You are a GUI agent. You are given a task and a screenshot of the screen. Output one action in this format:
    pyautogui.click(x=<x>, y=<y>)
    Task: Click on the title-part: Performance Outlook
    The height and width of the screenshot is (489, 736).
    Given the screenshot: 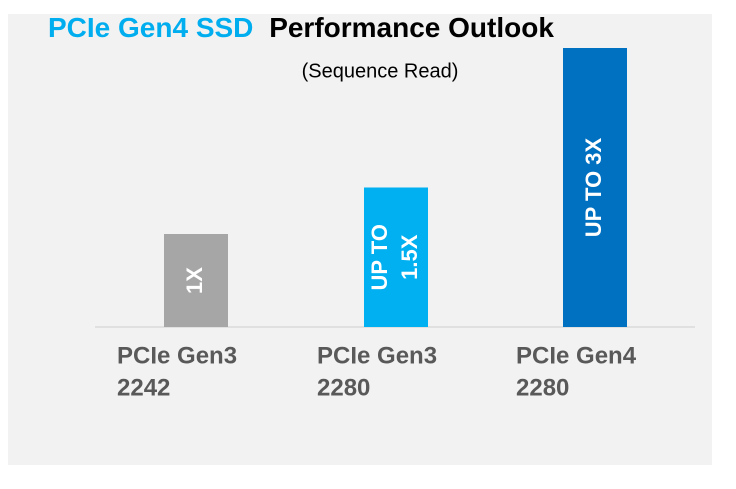 What is the action you would take?
    pyautogui.click(x=411, y=27)
    